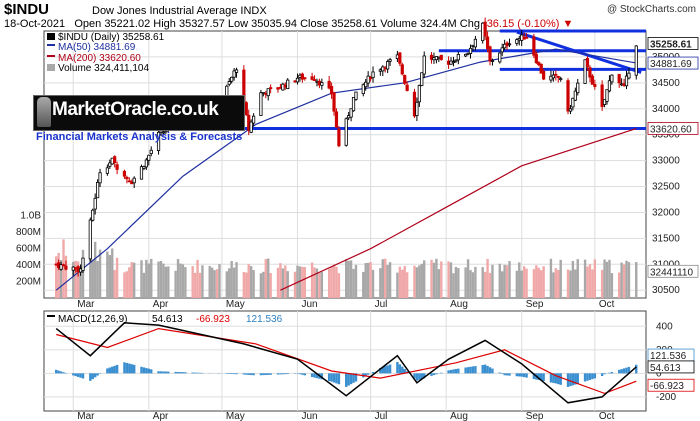 This screenshot has height=421, width=700. I want to click on macd-x-tick-label: Oct, so click(607, 416).